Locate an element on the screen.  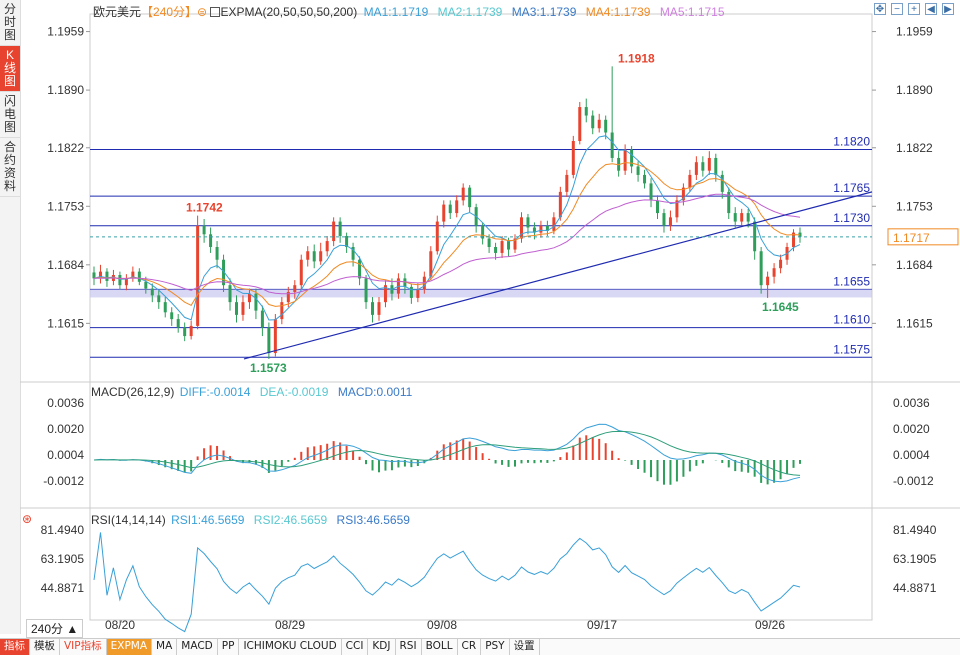
period-selector: 240分 ▲ is located at coordinates (55, 628).